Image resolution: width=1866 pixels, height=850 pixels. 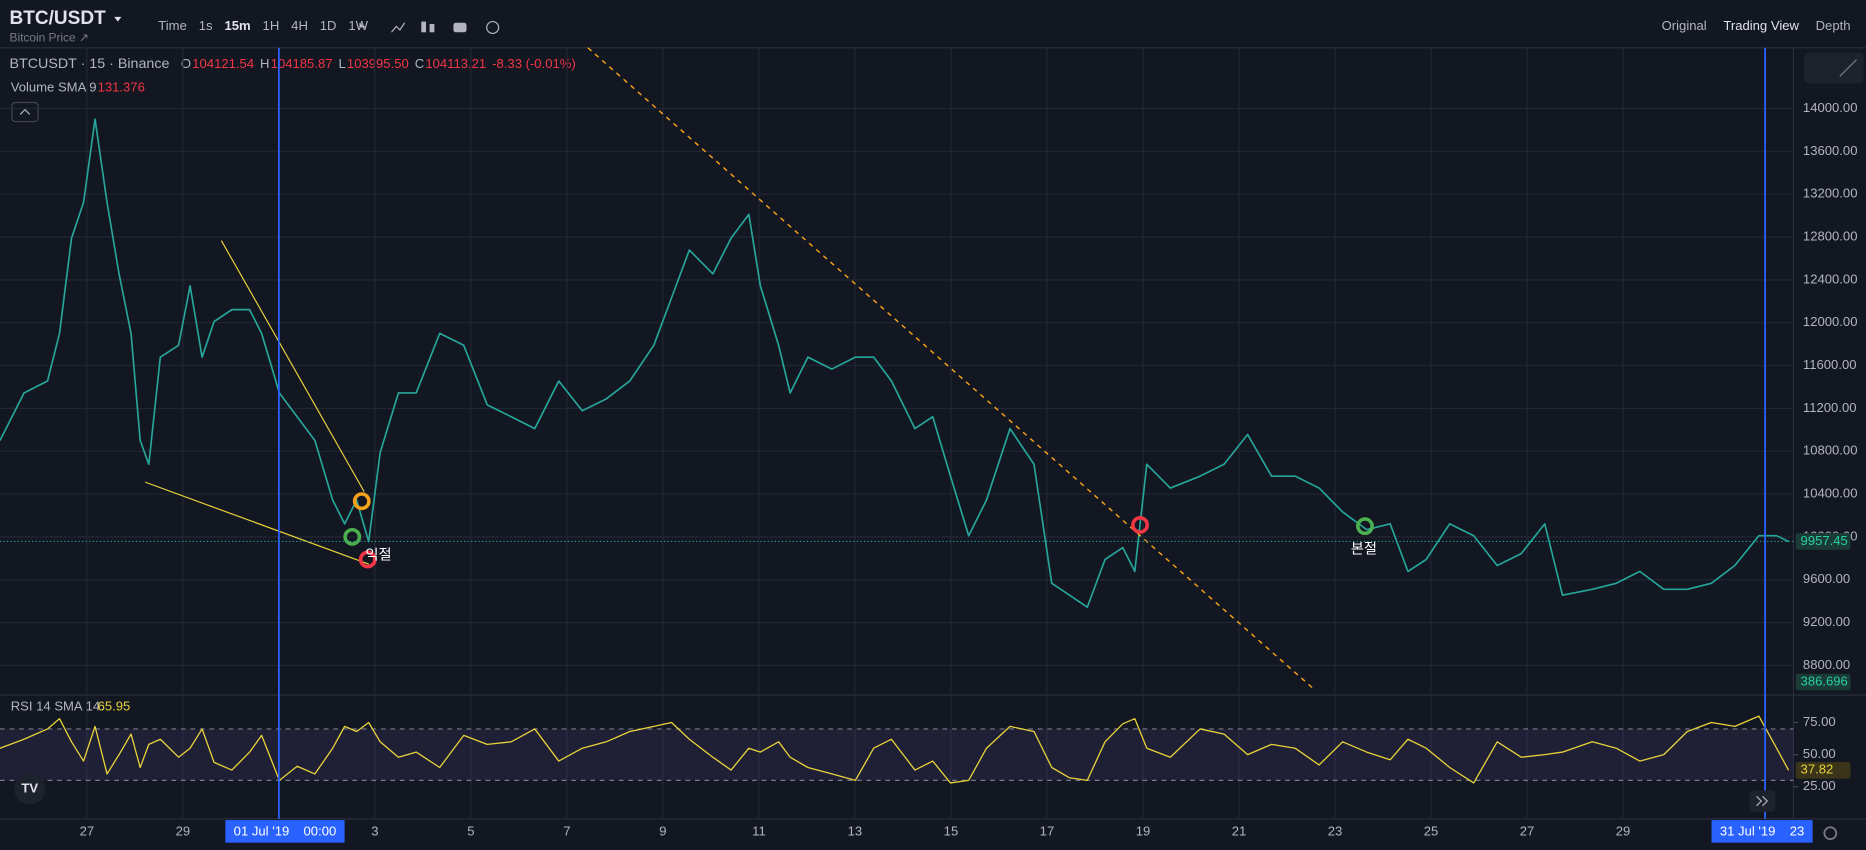 I want to click on y-tick-label: 12800.00, so click(x=1830, y=235).